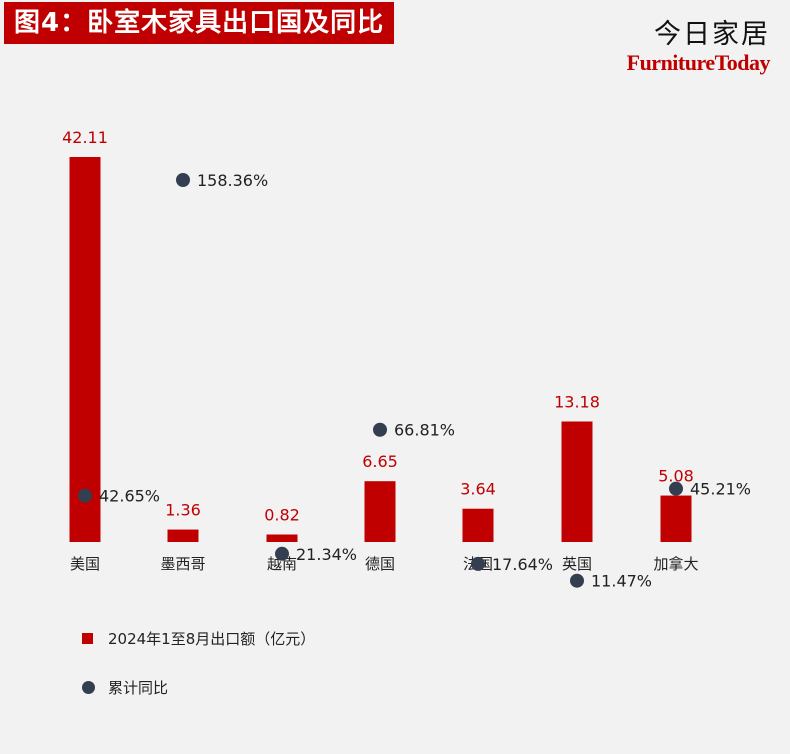 This screenshot has height=754, width=790. What do you see at coordinates (199, 23) in the screenshot?
I see `chart-title: 图4：卧室木家具出口国及同比` at bounding box center [199, 23].